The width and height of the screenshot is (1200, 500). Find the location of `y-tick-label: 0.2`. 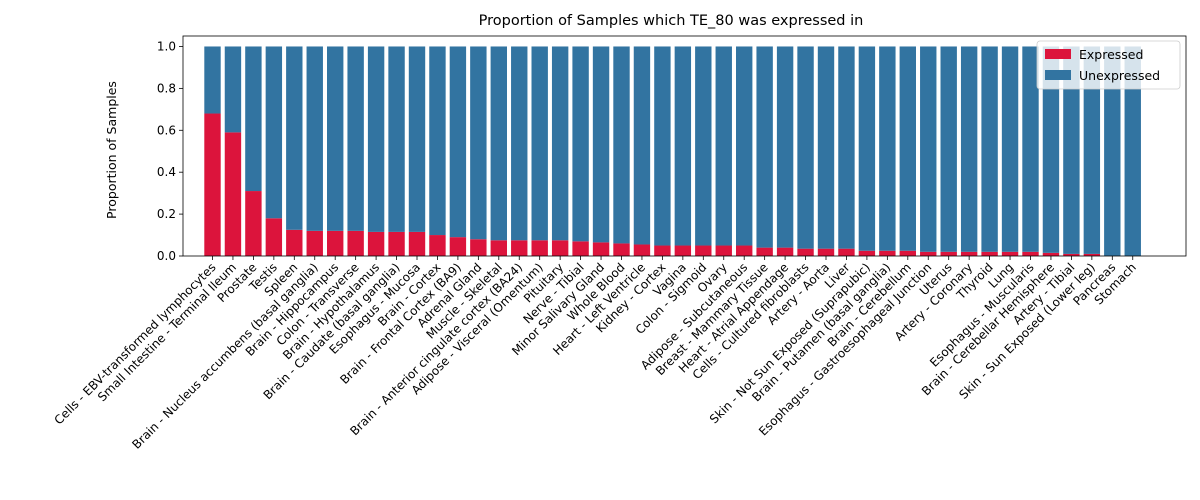

y-tick-label: 0.2 is located at coordinates (166, 214).